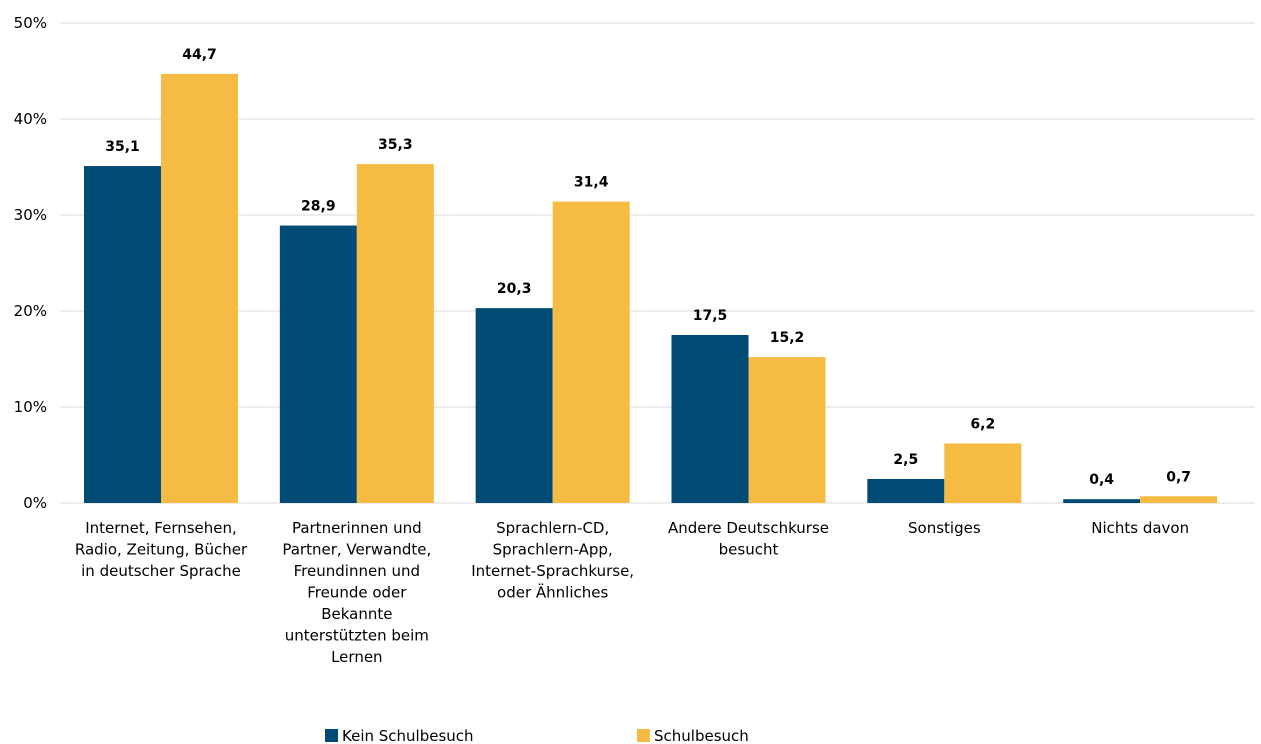  Describe the element at coordinates (552, 571) in the screenshot. I see `x-category-label: Internet-Sprachkurse,` at that location.